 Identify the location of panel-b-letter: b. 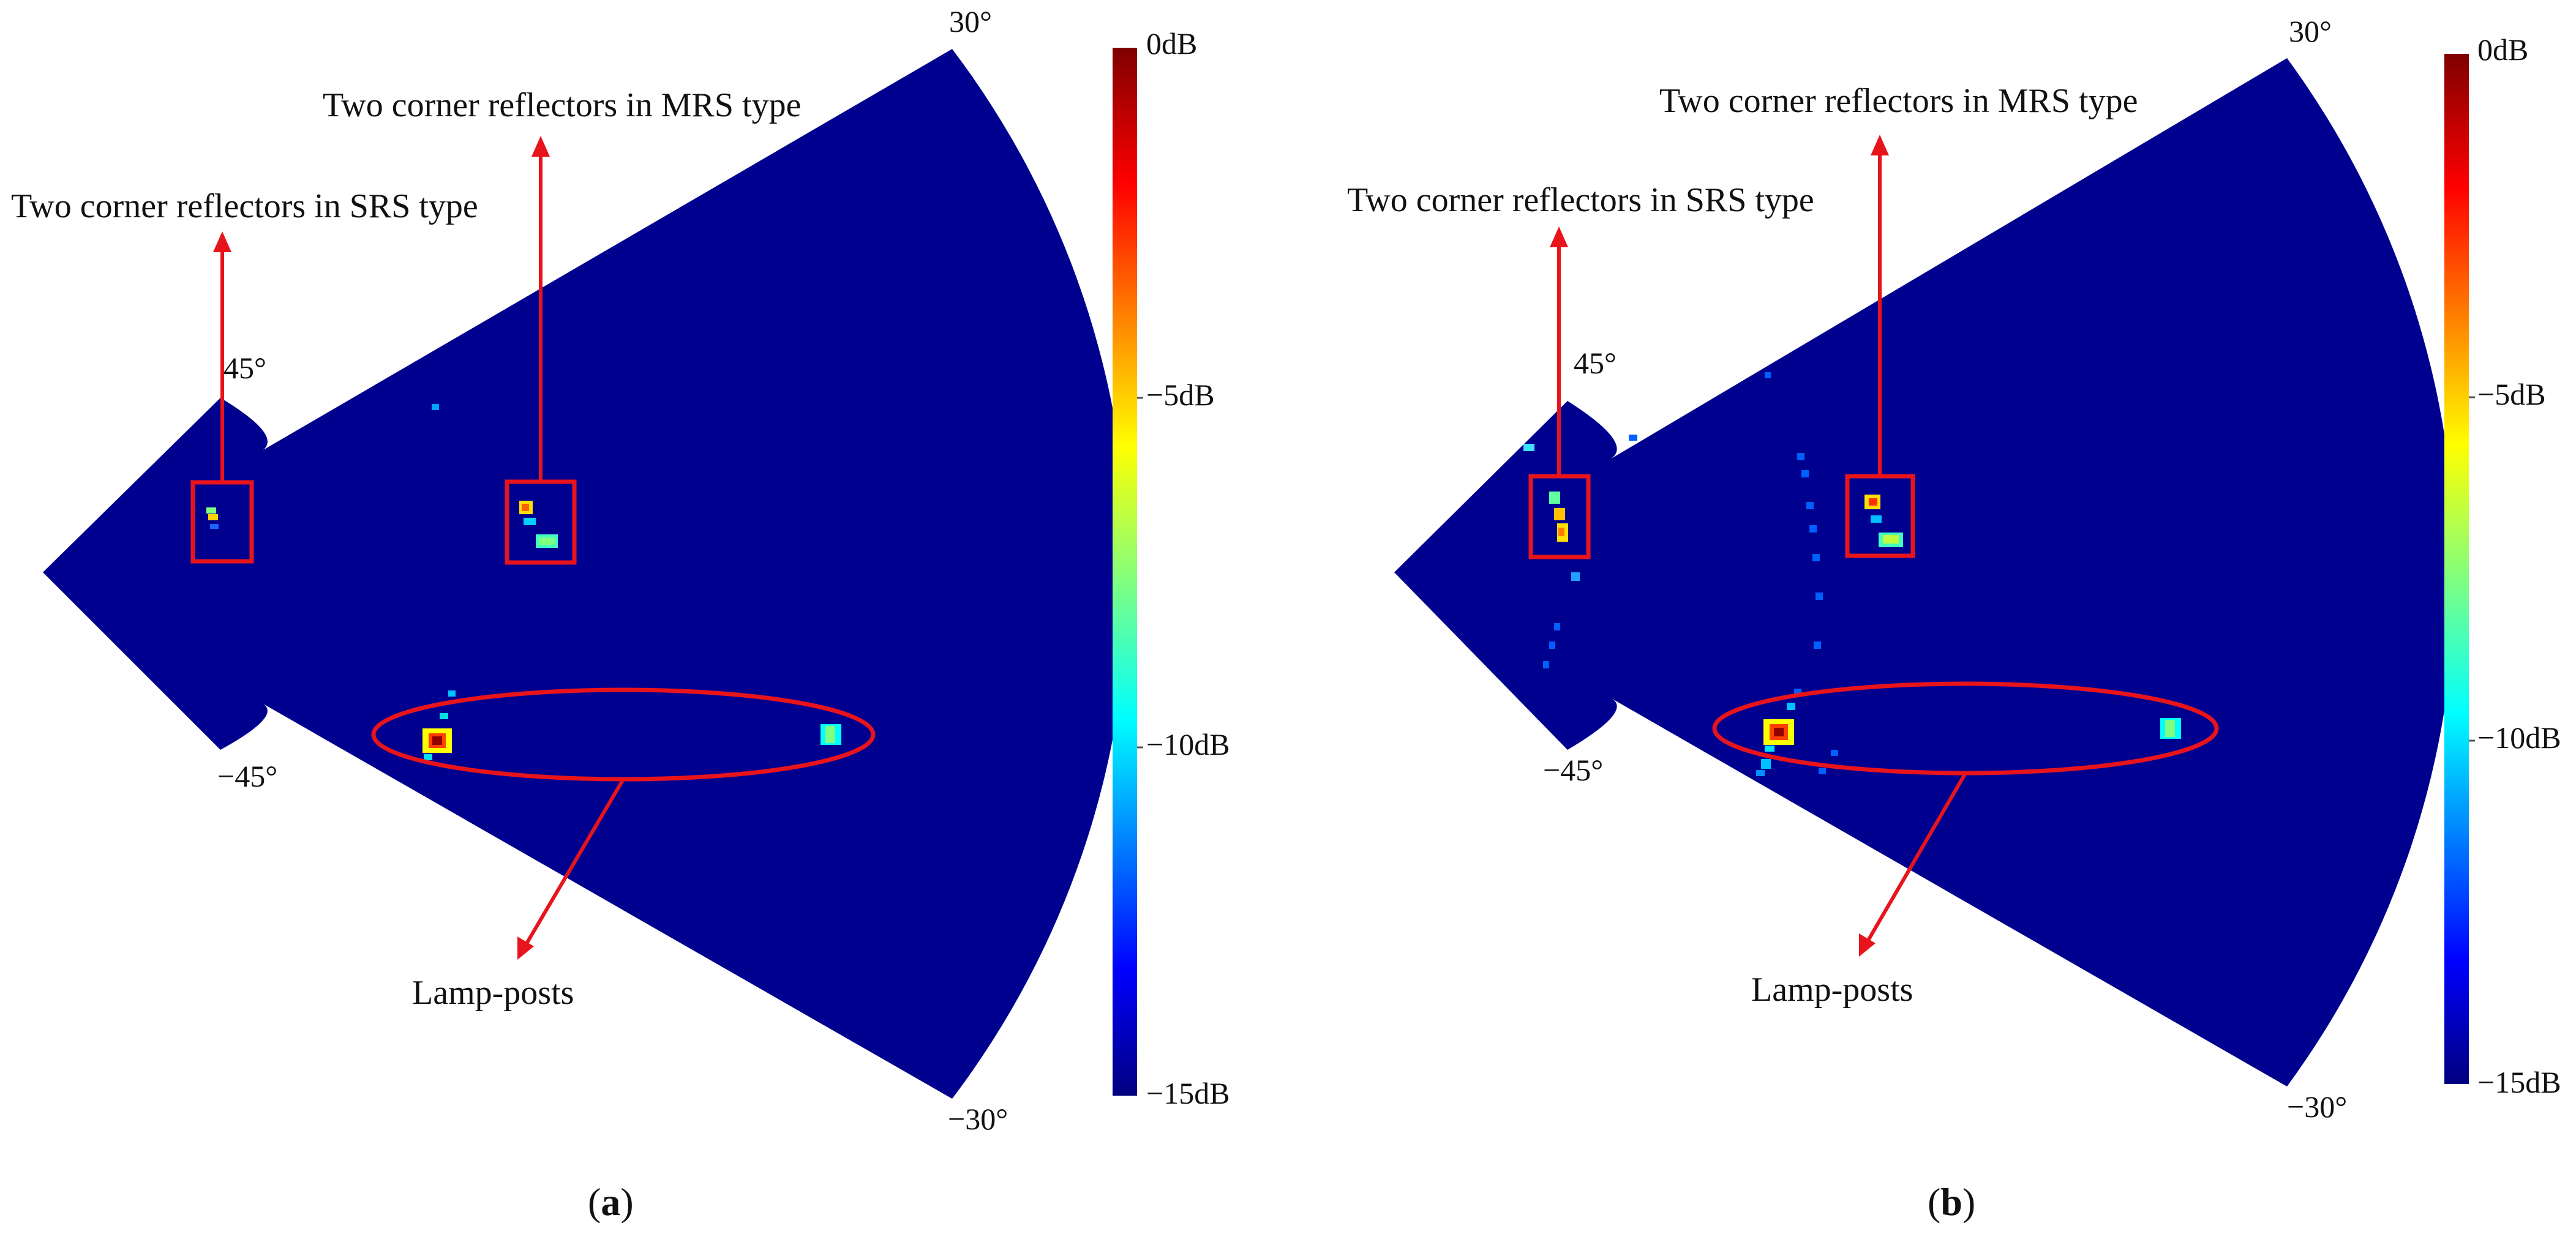
(1951, 1202).